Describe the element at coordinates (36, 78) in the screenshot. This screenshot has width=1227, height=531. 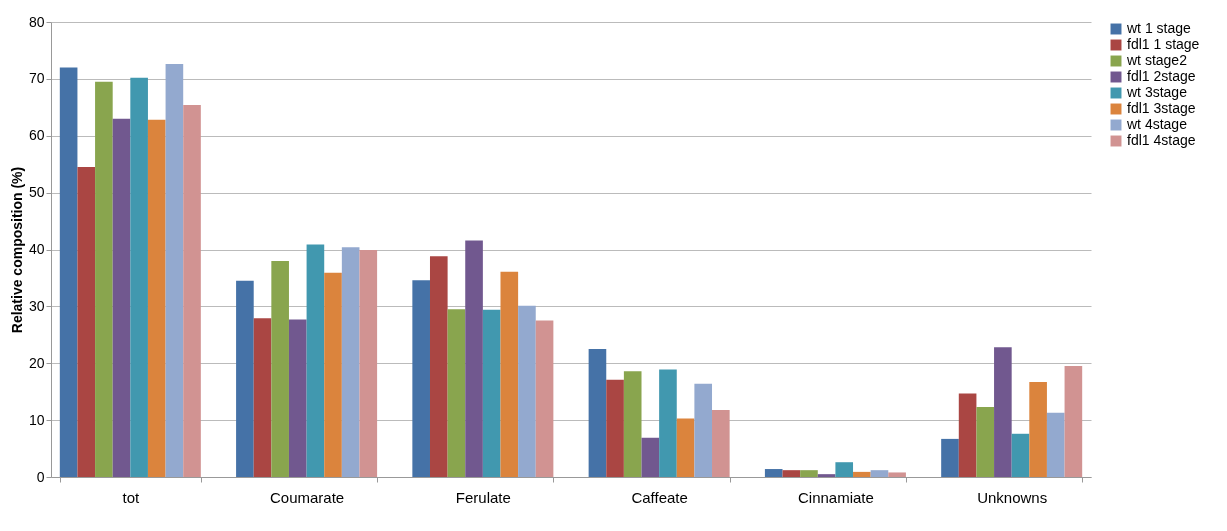
I see `y-tick-label: 70` at that location.